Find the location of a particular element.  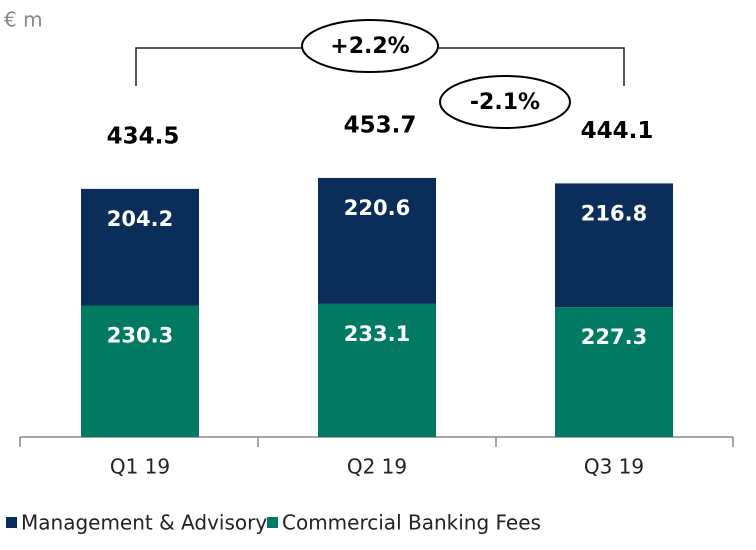

x-tick-label: Q1 19 is located at coordinates (140, 467).